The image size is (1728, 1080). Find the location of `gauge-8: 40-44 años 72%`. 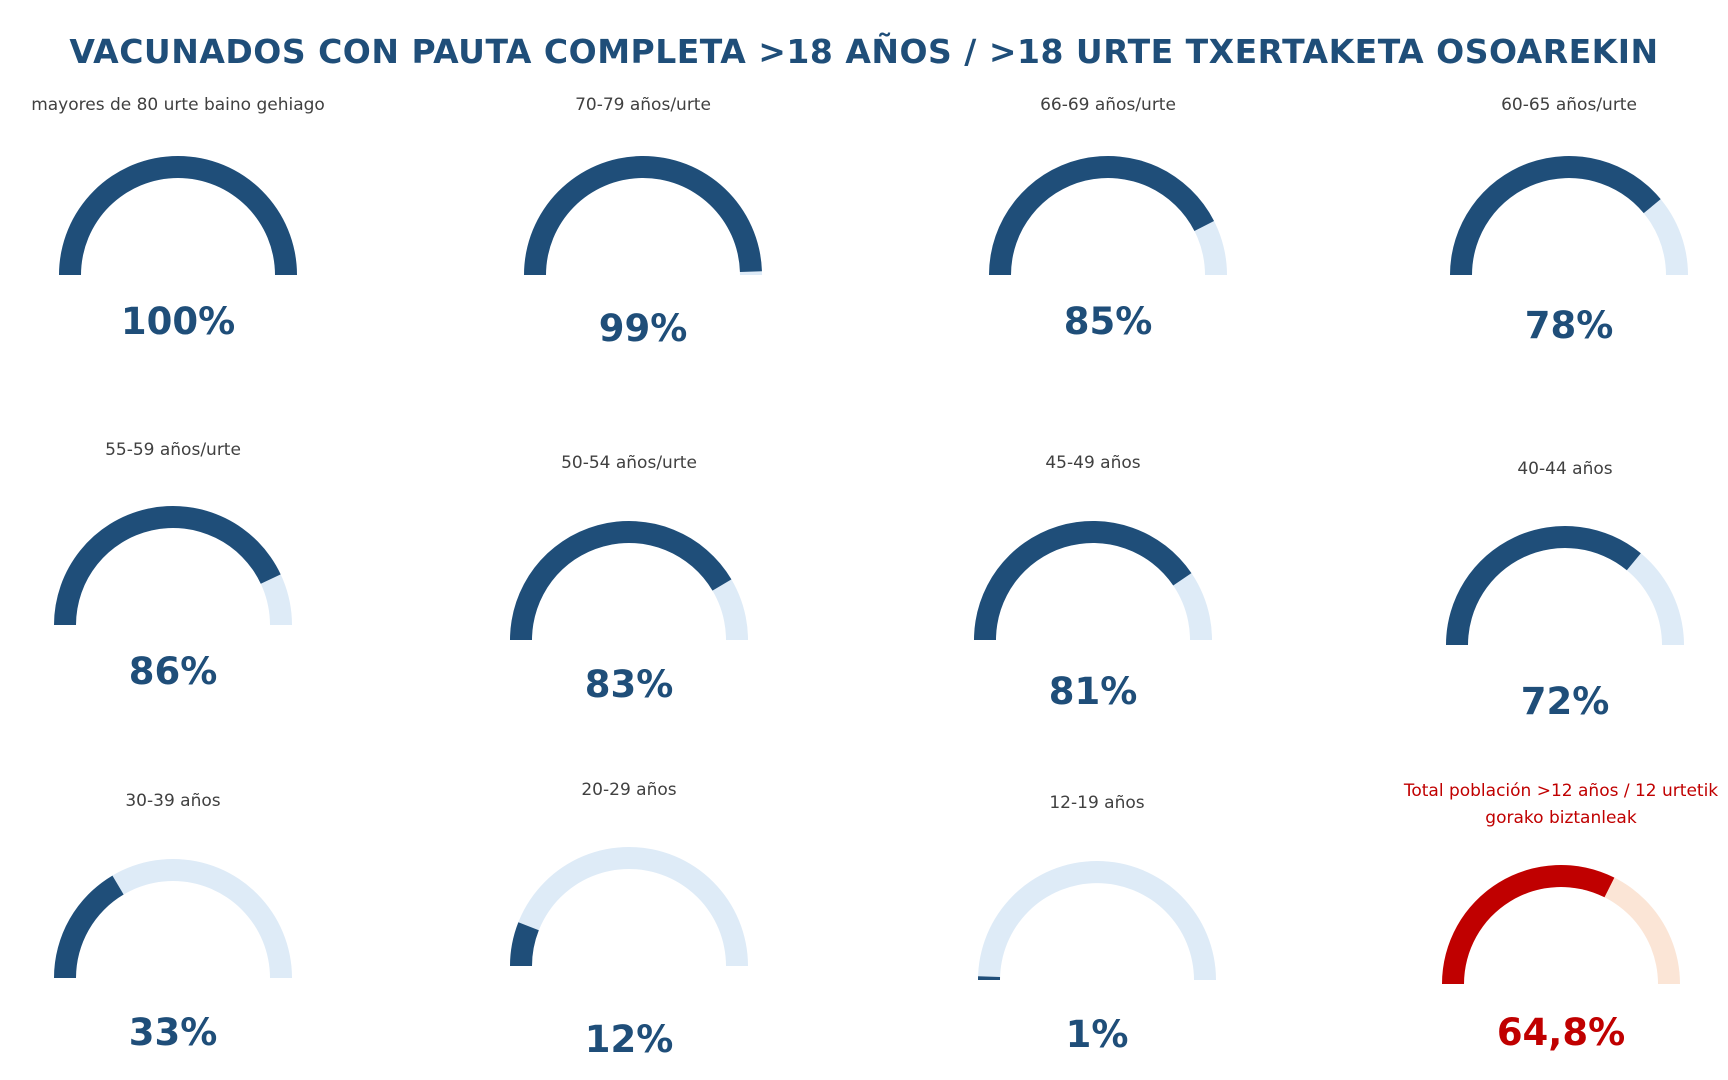

gauge-8: 40-44 años 72% is located at coordinates (1565, 591).